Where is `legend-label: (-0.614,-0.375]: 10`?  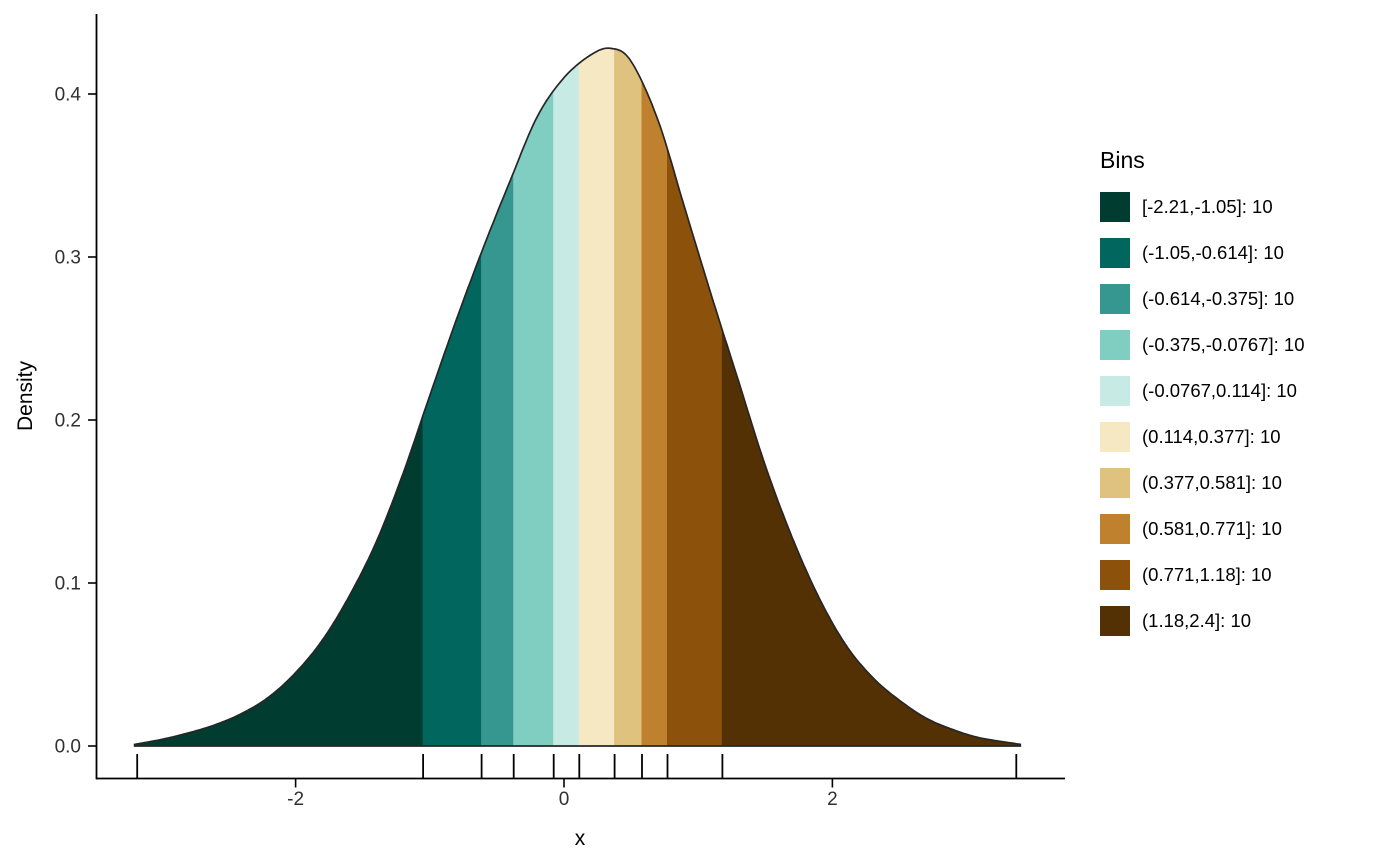
legend-label: (-0.614,-0.375]: 10 is located at coordinates (1218, 298).